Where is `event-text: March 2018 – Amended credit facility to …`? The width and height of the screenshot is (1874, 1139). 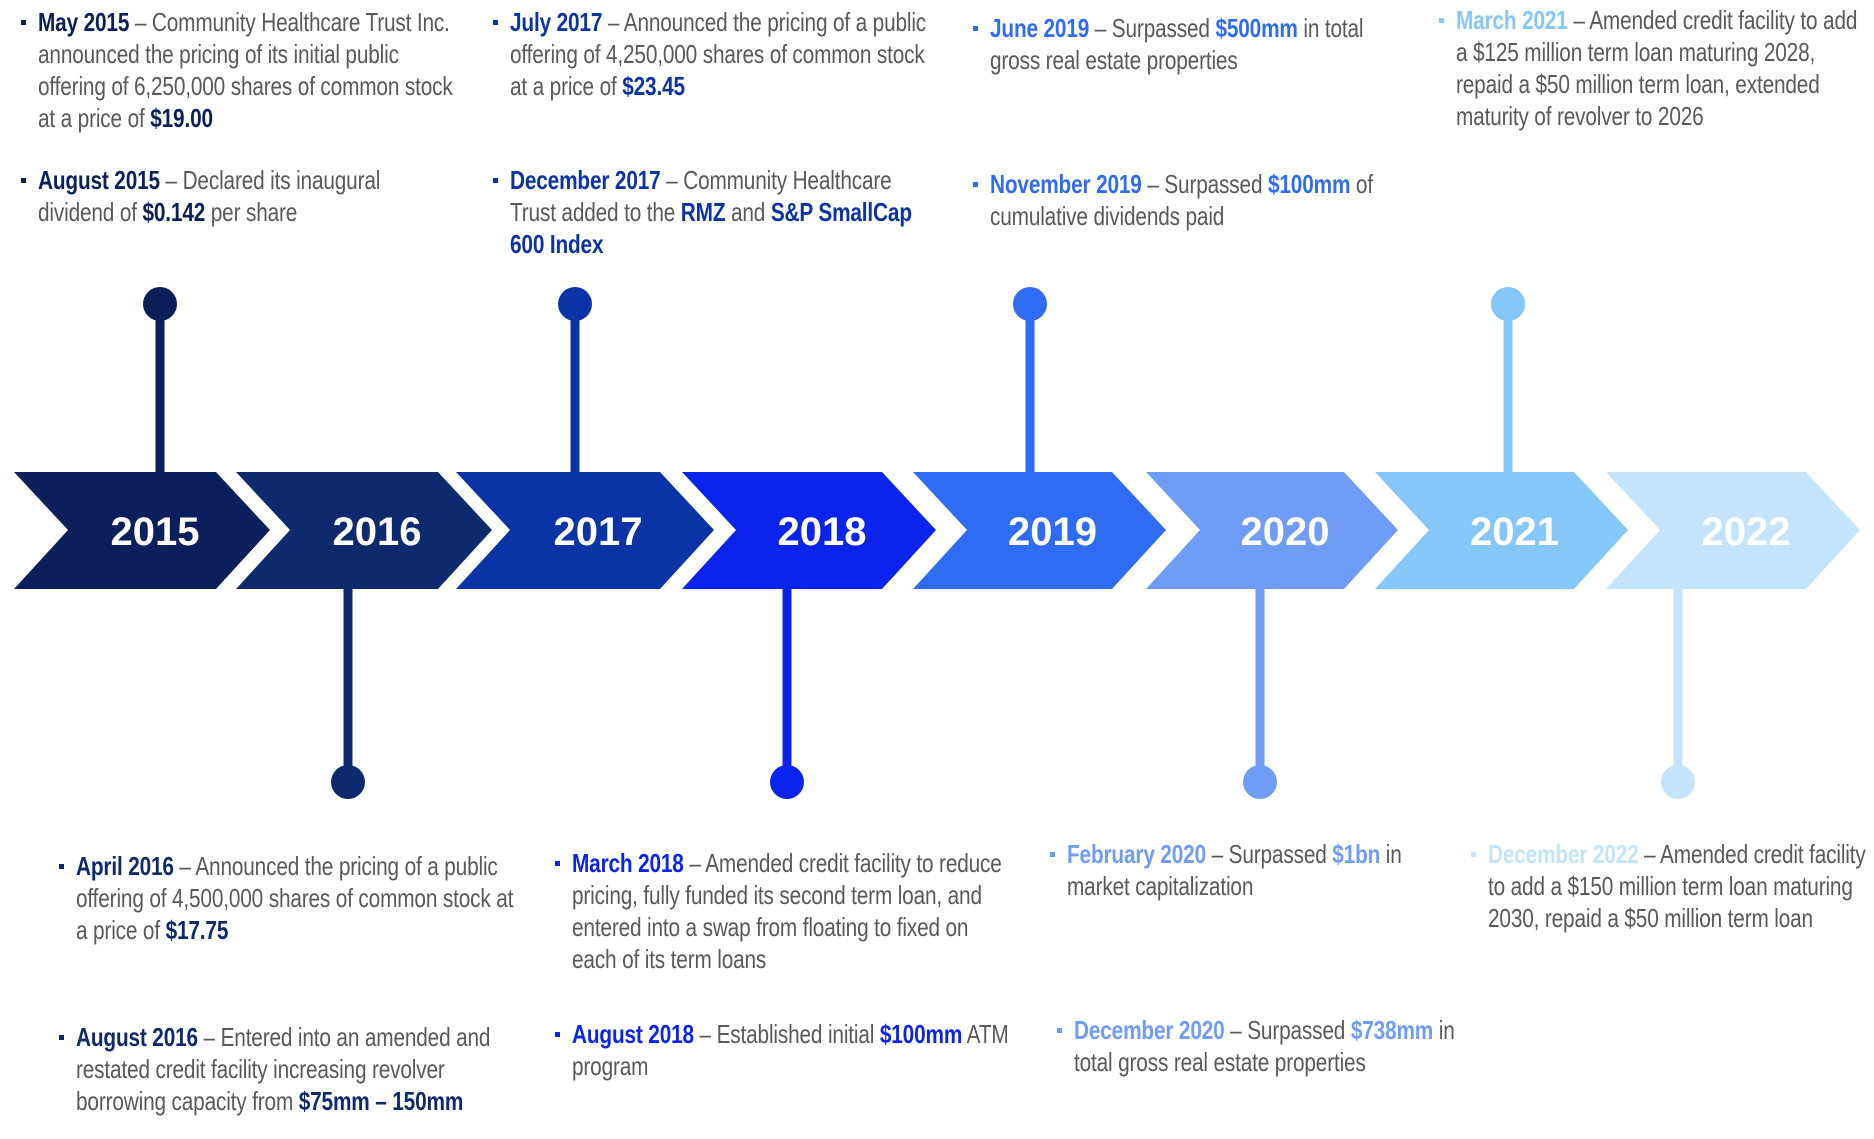 event-text: March 2018 – Amended credit facility to … is located at coordinates (792, 911).